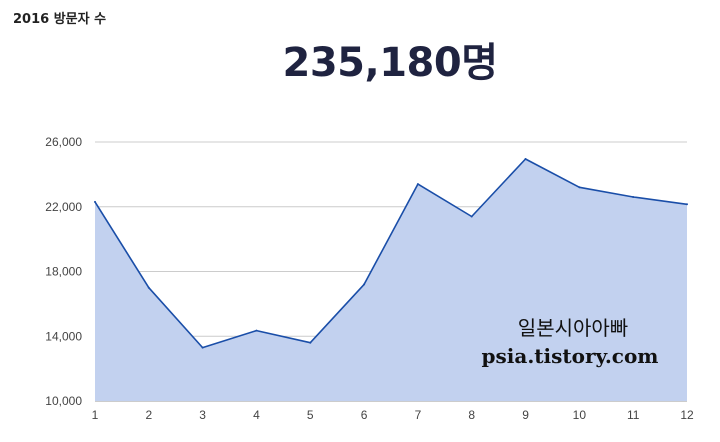  Describe the element at coordinates (148, 415) in the screenshot. I see `x-tick-label: 2` at that location.